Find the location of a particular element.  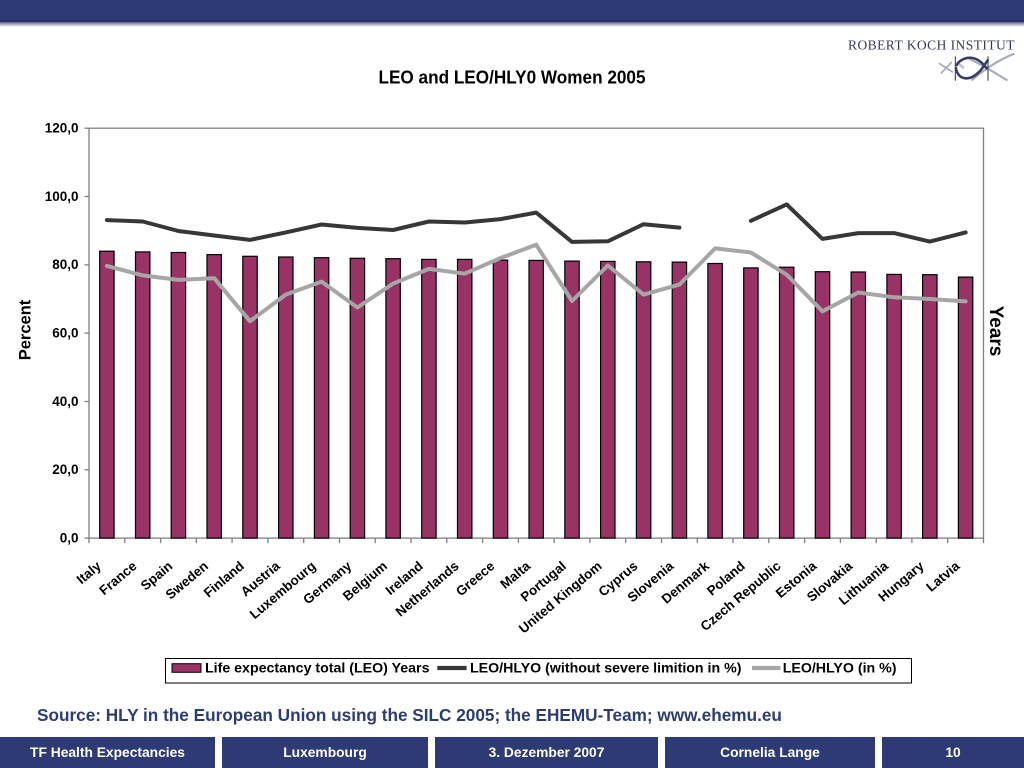

svg-text:LEO/HLYO (without severe limit: LEO/HLYO (without severe limition in %) is located at coordinates (606, 669).